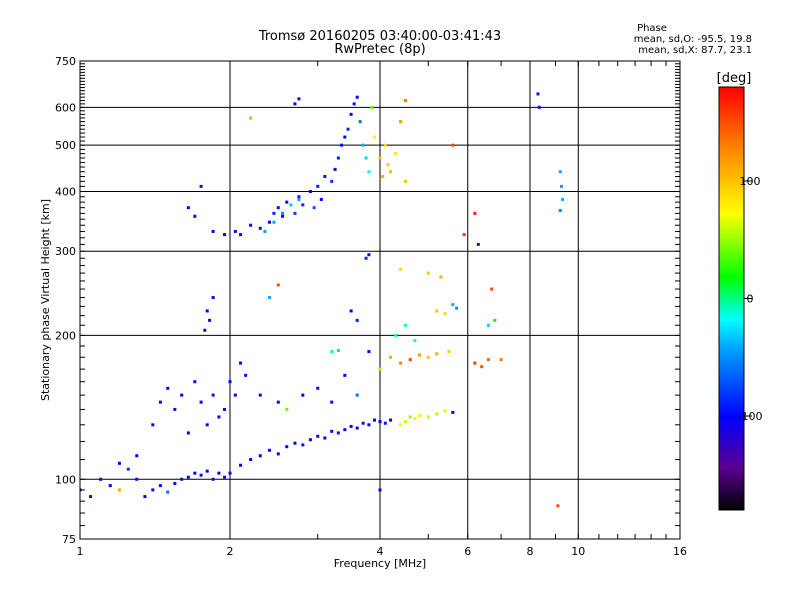 The image size is (800, 600). I want to click on y-tick-label: 75, so click(69, 539).